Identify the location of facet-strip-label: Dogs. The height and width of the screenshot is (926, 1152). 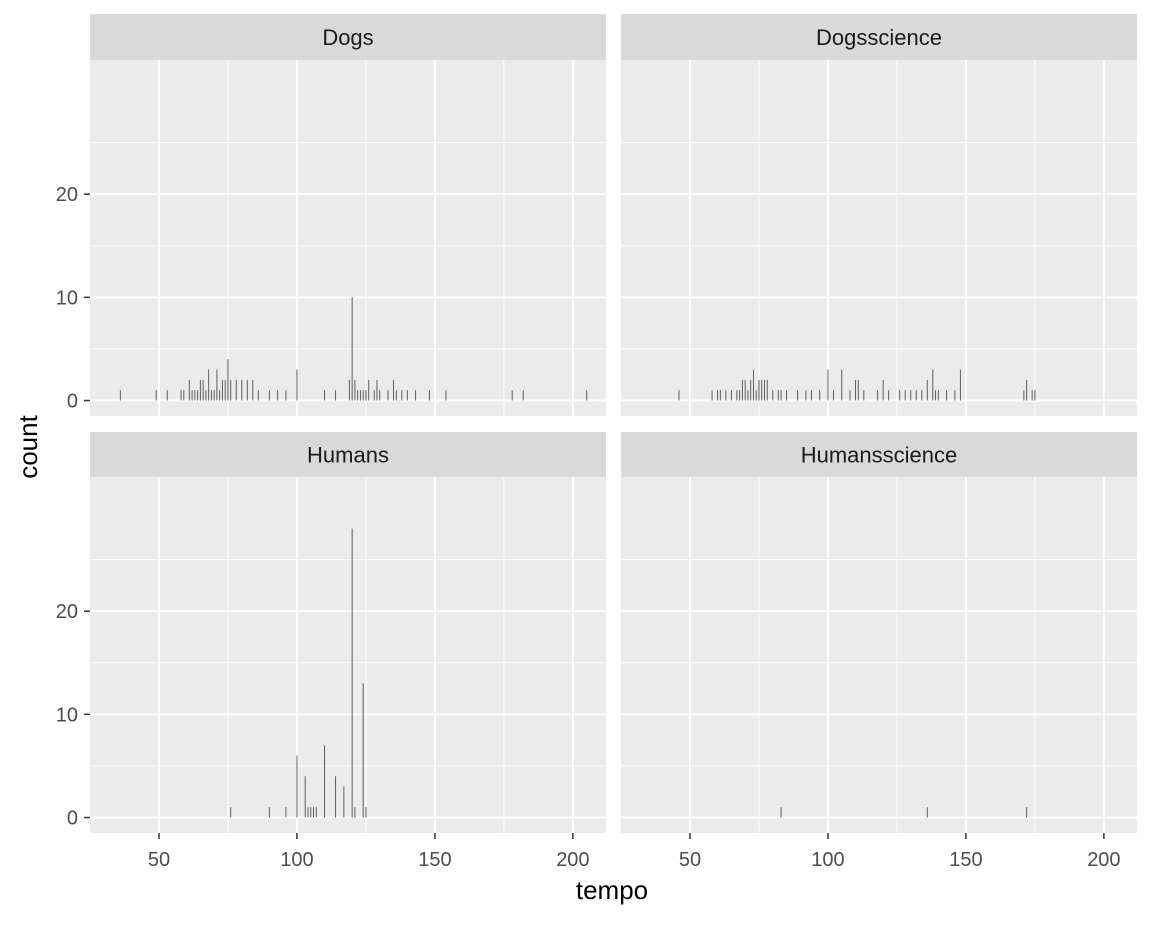
(347, 37).